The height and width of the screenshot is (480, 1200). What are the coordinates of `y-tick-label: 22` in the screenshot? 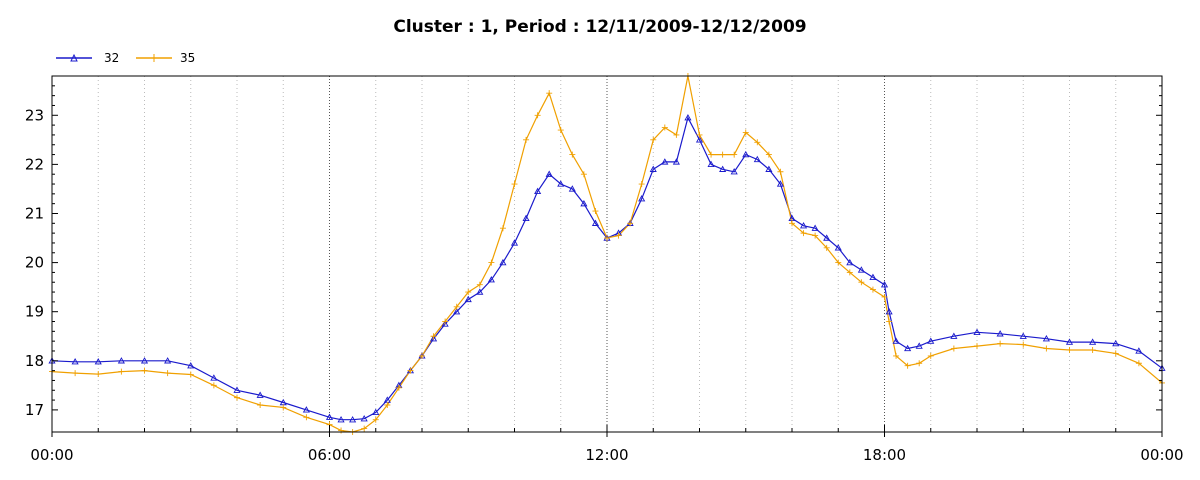 It's located at (34, 164).